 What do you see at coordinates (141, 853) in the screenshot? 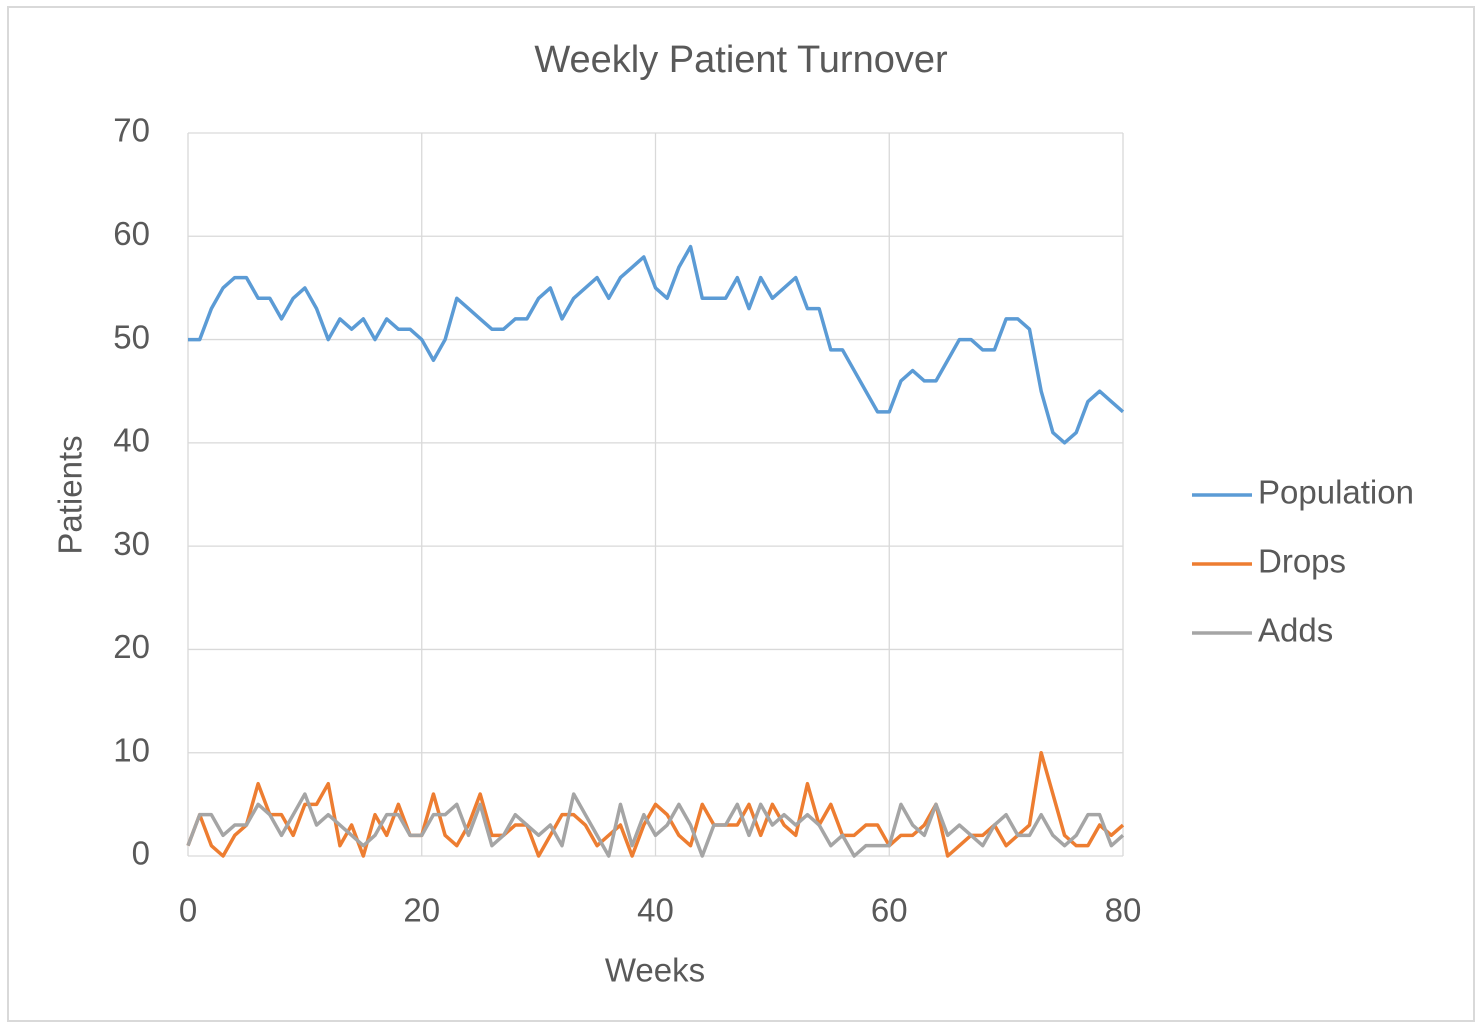
I see `y-tick-label: 0` at bounding box center [141, 853].